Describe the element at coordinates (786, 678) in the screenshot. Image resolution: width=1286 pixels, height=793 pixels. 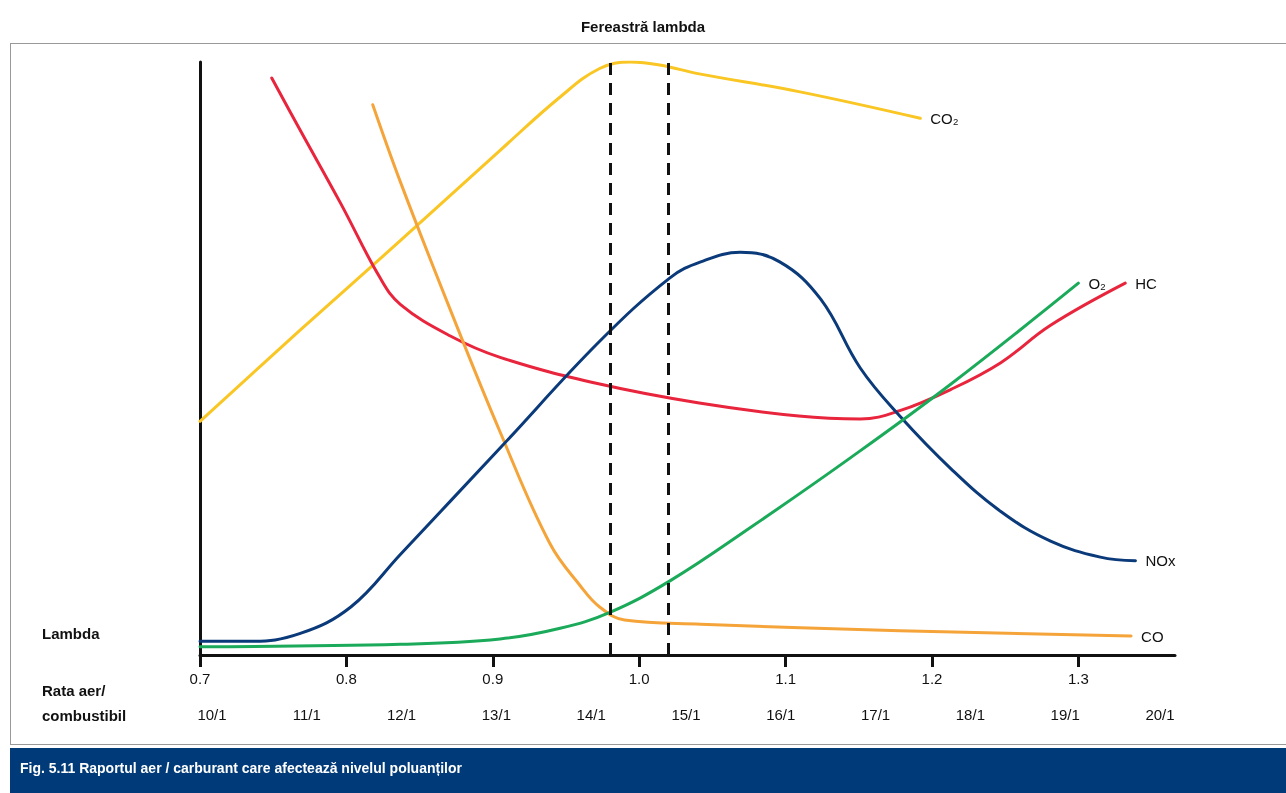
I see `x-tick-label: 1.1` at that location.